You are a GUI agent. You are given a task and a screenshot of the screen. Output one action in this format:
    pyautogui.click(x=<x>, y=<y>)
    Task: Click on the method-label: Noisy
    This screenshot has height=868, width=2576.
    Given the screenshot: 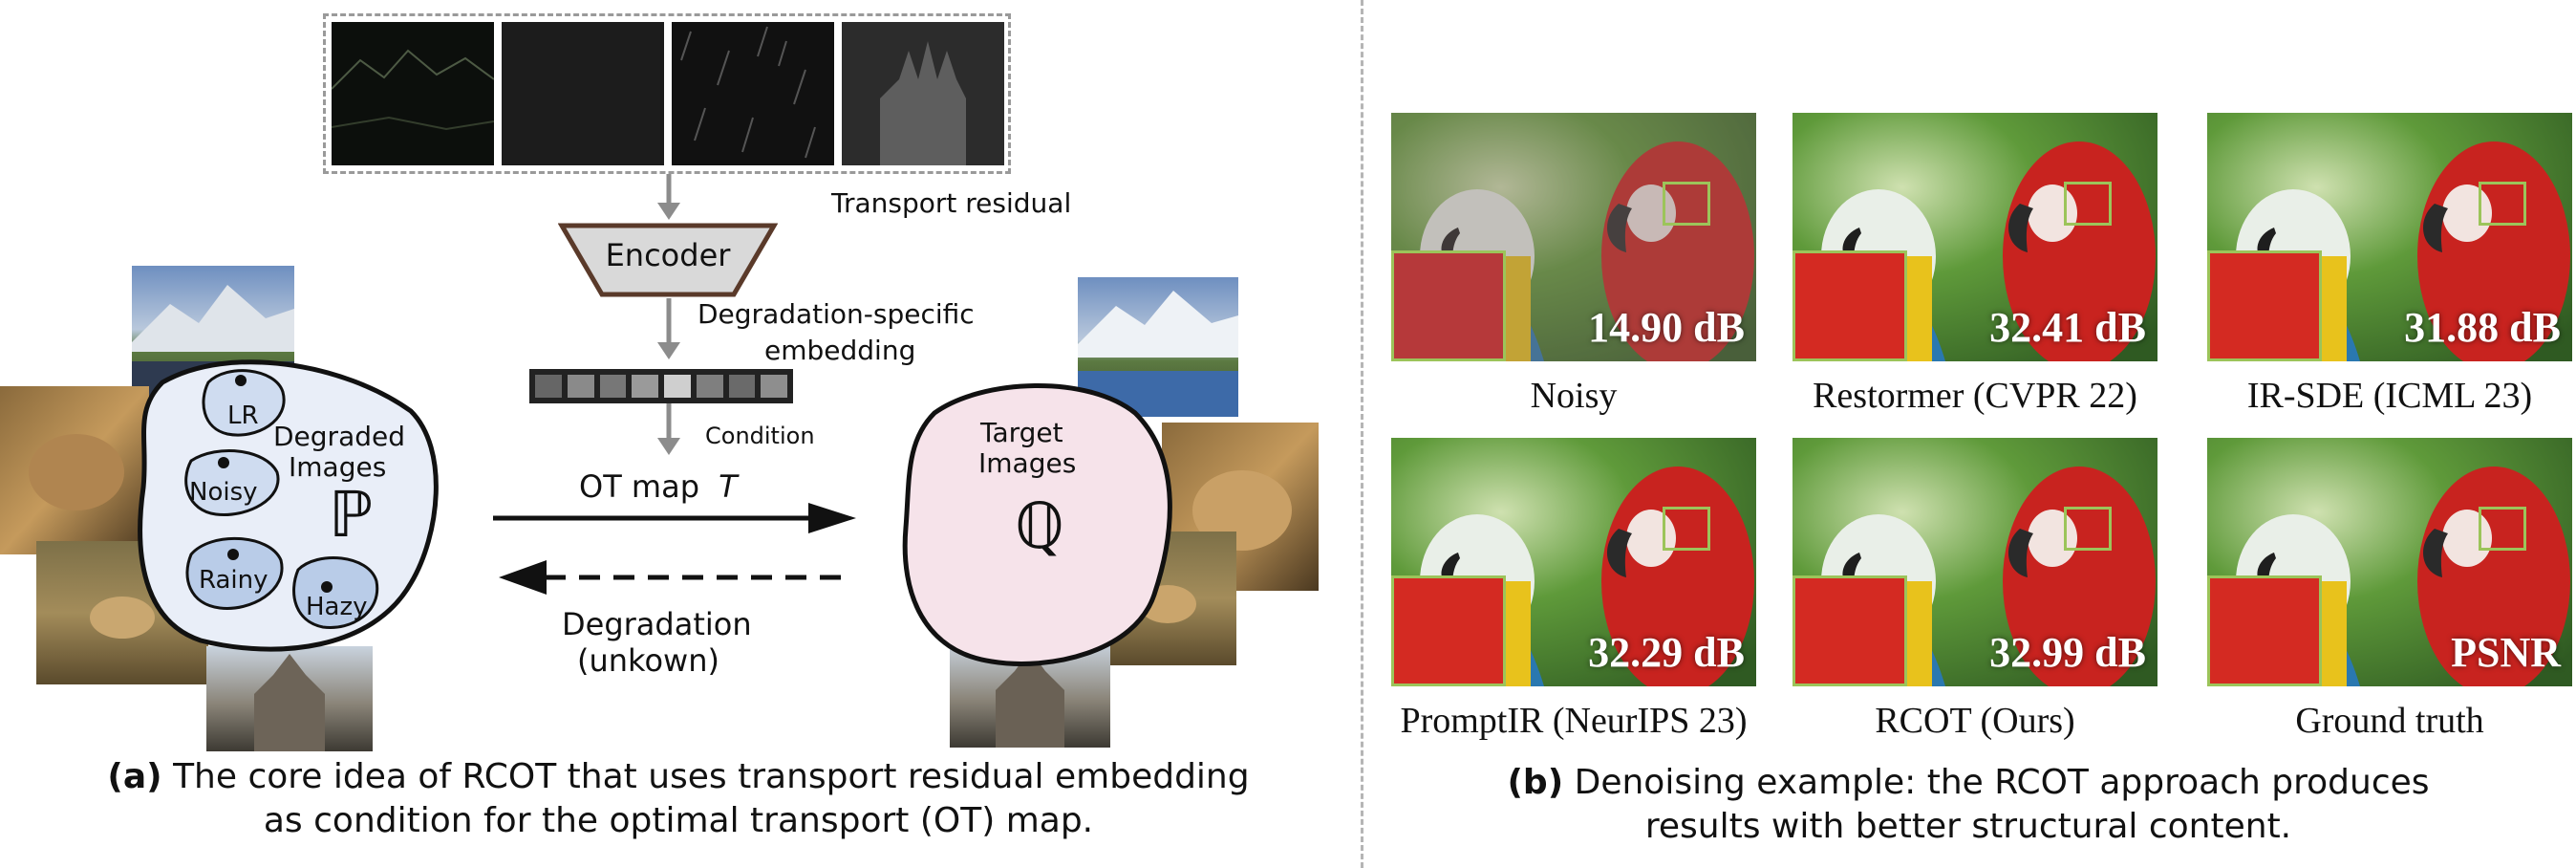 What is the action you would take?
    pyautogui.click(x=1574, y=396)
    